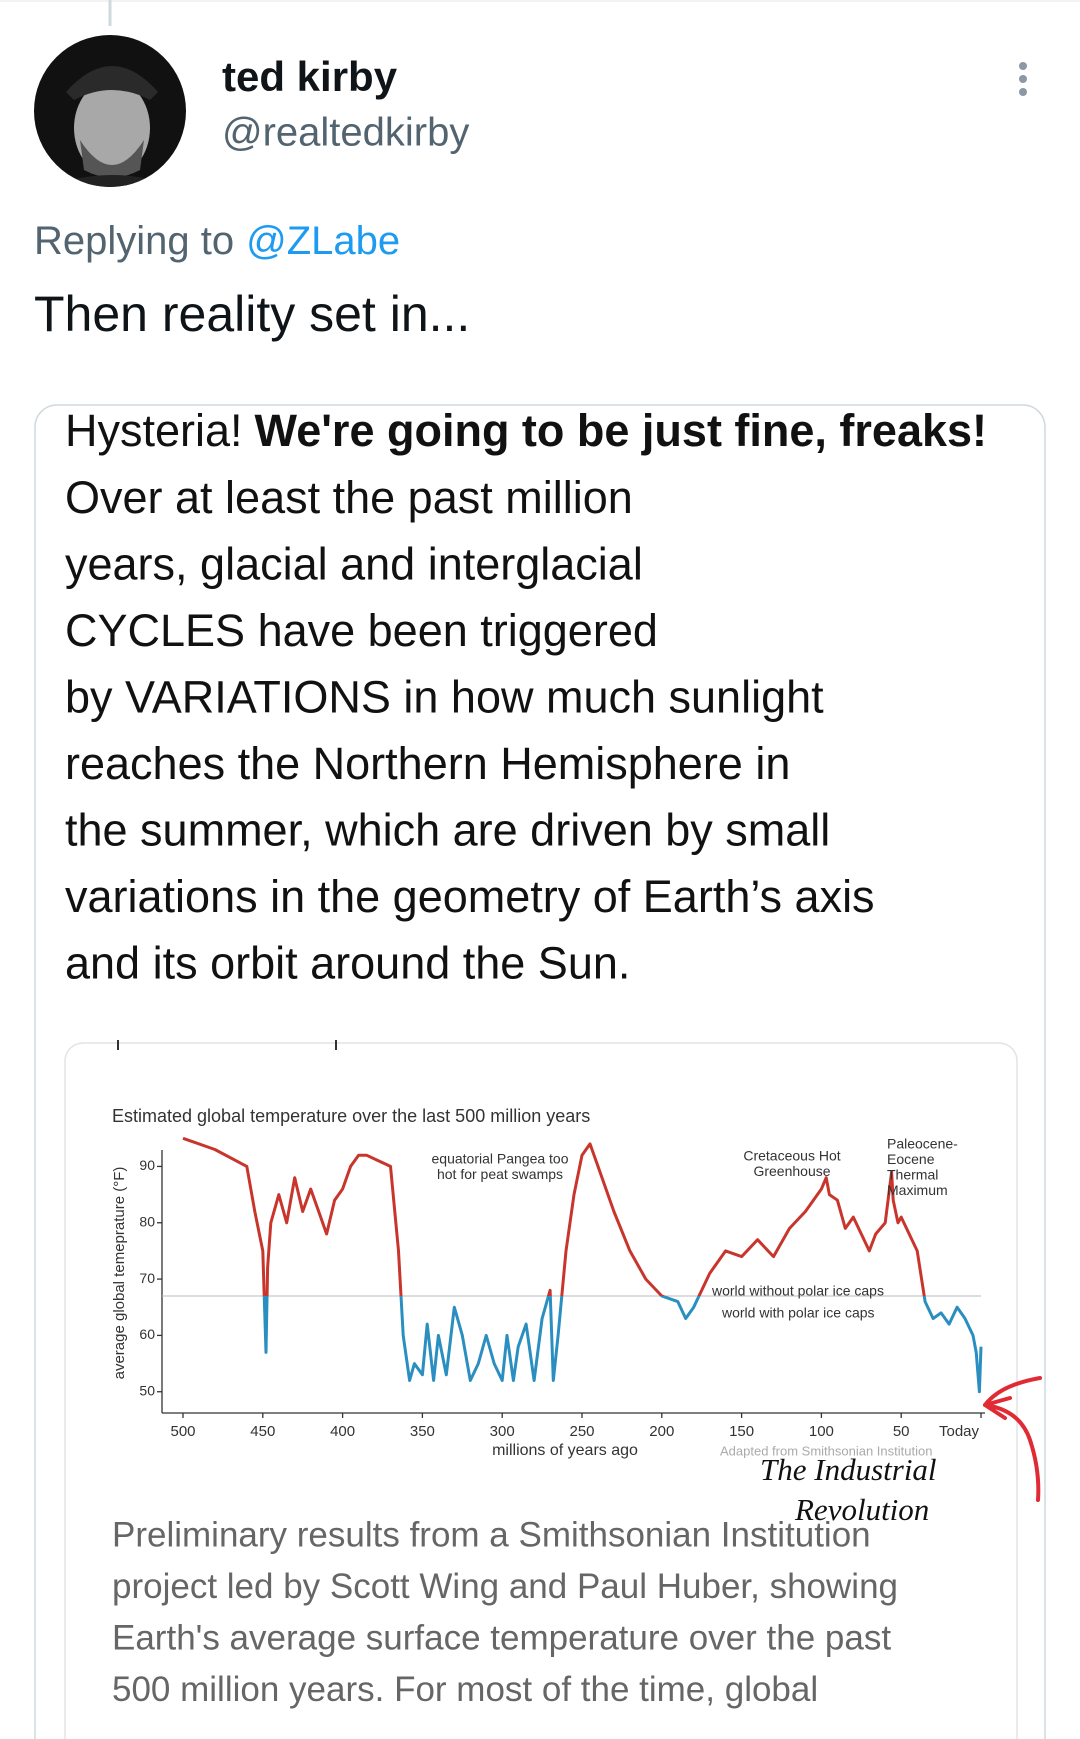 The width and height of the screenshot is (1080, 1739). Describe the element at coordinates (354, 563) in the screenshot. I see `quote-line: years, glacial and interglacial` at that location.